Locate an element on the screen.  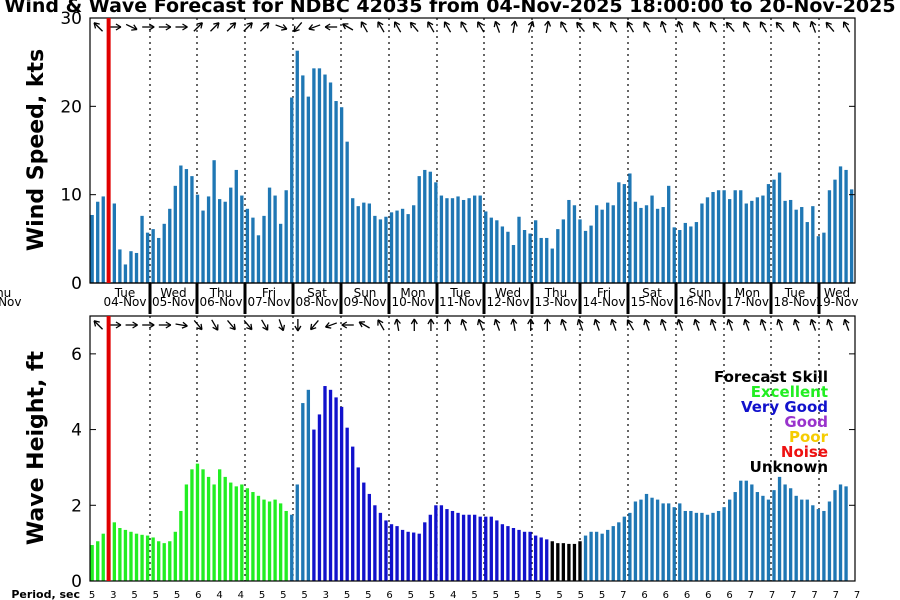
date-label: 07-Nov is located at coordinates (268, 302).